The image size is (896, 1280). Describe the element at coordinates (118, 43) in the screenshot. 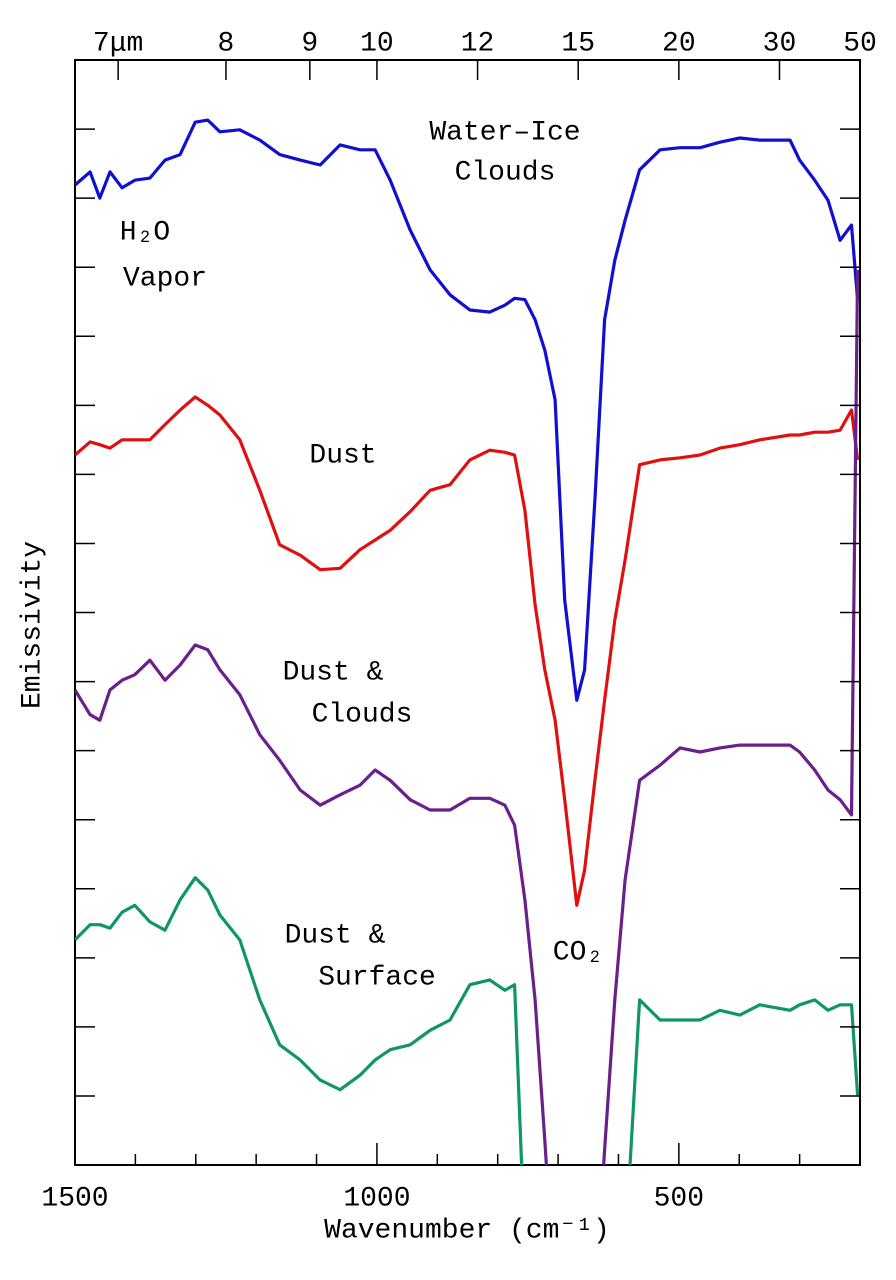

I see `x2-tick-label: 7μm` at that location.